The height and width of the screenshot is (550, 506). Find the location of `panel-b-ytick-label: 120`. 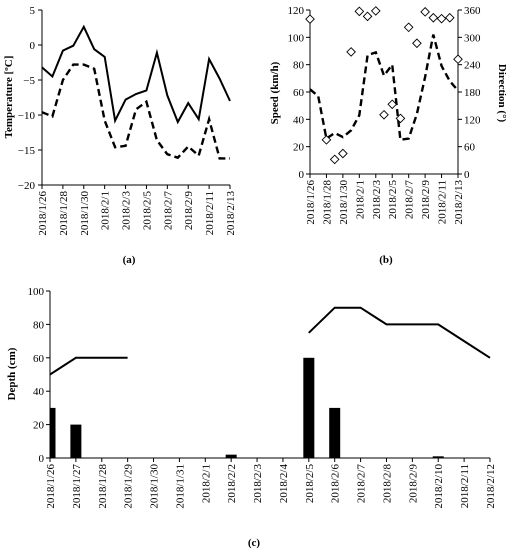

panel-b-ytick-label: 120 is located at coordinates (296, 11).